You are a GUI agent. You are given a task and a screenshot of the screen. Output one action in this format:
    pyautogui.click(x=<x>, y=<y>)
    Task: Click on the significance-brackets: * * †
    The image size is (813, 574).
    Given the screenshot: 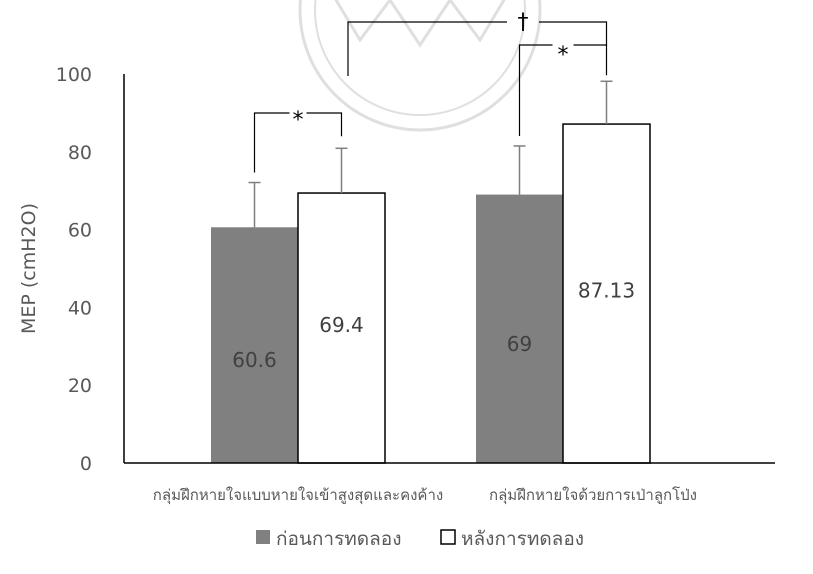 What is the action you would take?
    pyautogui.click(x=430, y=91)
    